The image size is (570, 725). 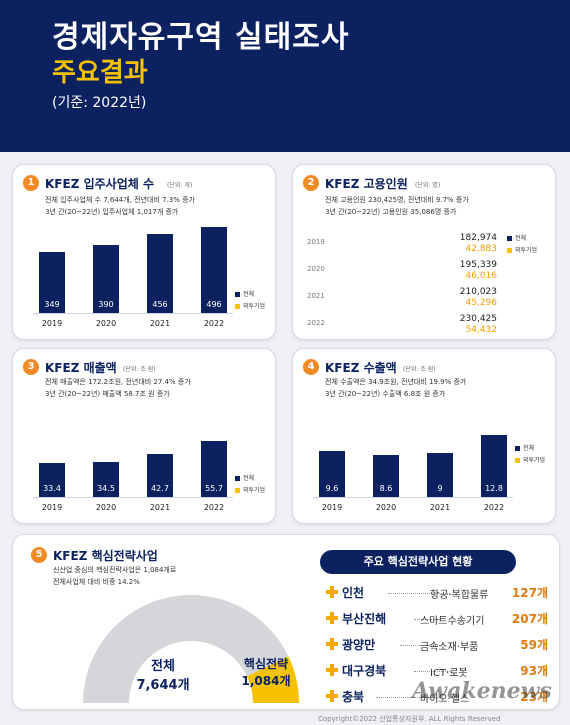 What do you see at coordinates (449, 647) in the screenshot?
I see `region-industry: 금속소재·부품` at bounding box center [449, 647].